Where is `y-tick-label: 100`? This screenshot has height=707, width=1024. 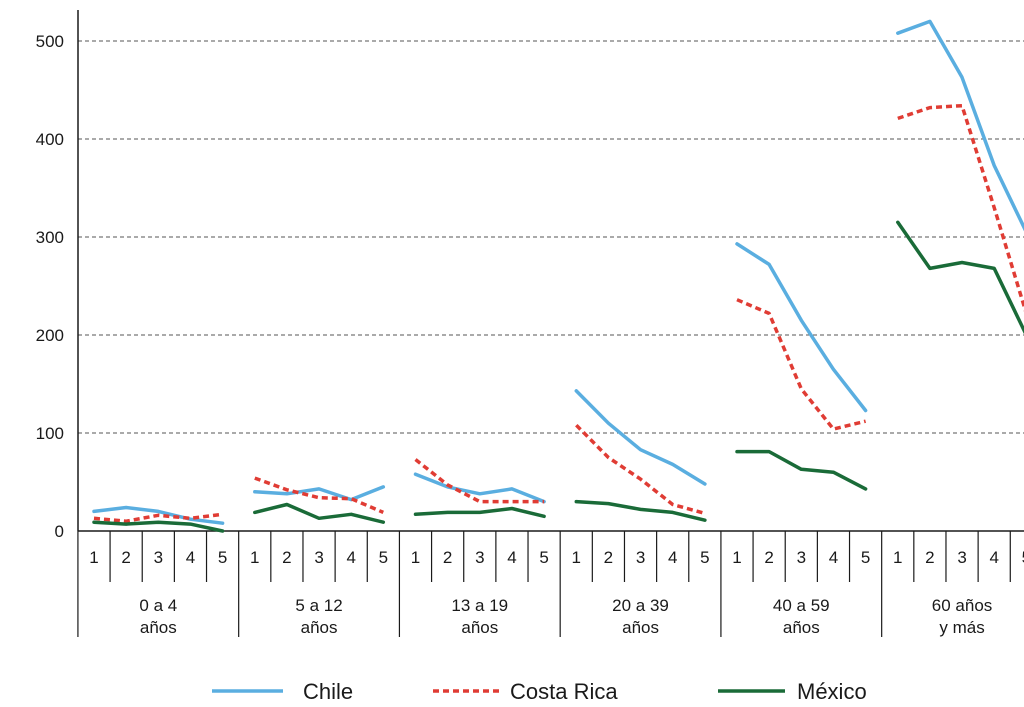
y-tick-label: 100 is located at coordinates (50, 433).